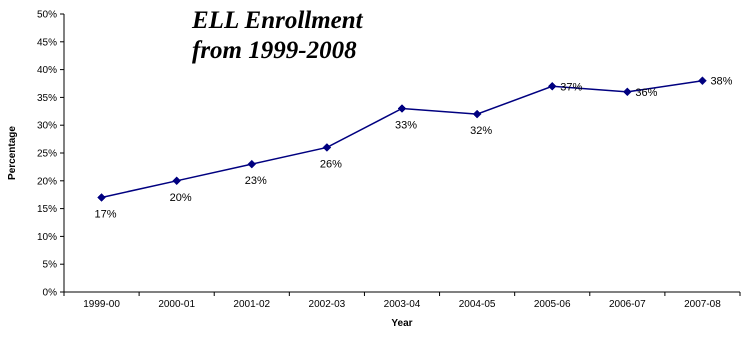 The width and height of the screenshot is (743, 339). I want to click on x-tick-label: 2001-02, so click(251, 304).